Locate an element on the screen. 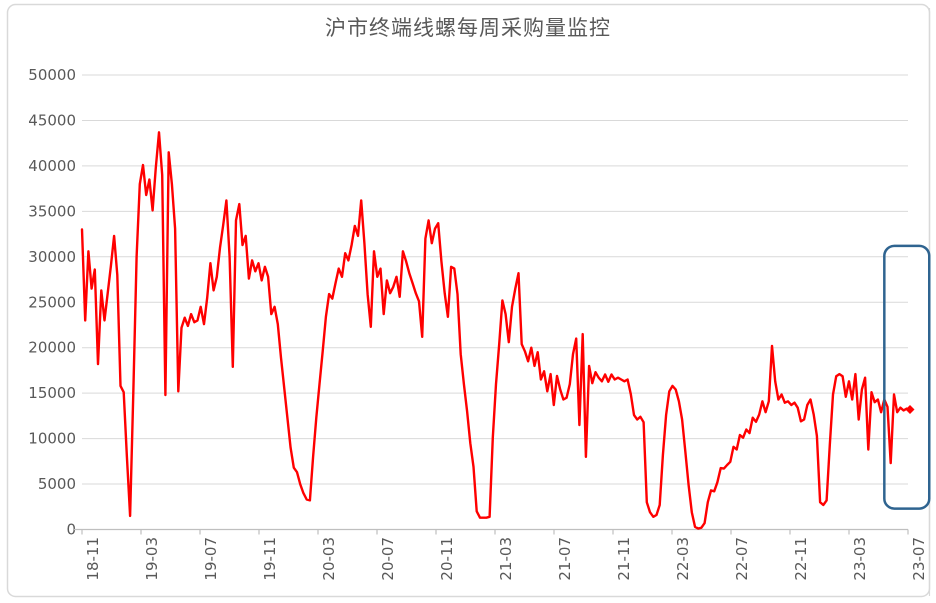 Image resolution: width=936 pixels, height=603 pixels. x-axis-label: 23-03 is located at coordinates (860, 559).